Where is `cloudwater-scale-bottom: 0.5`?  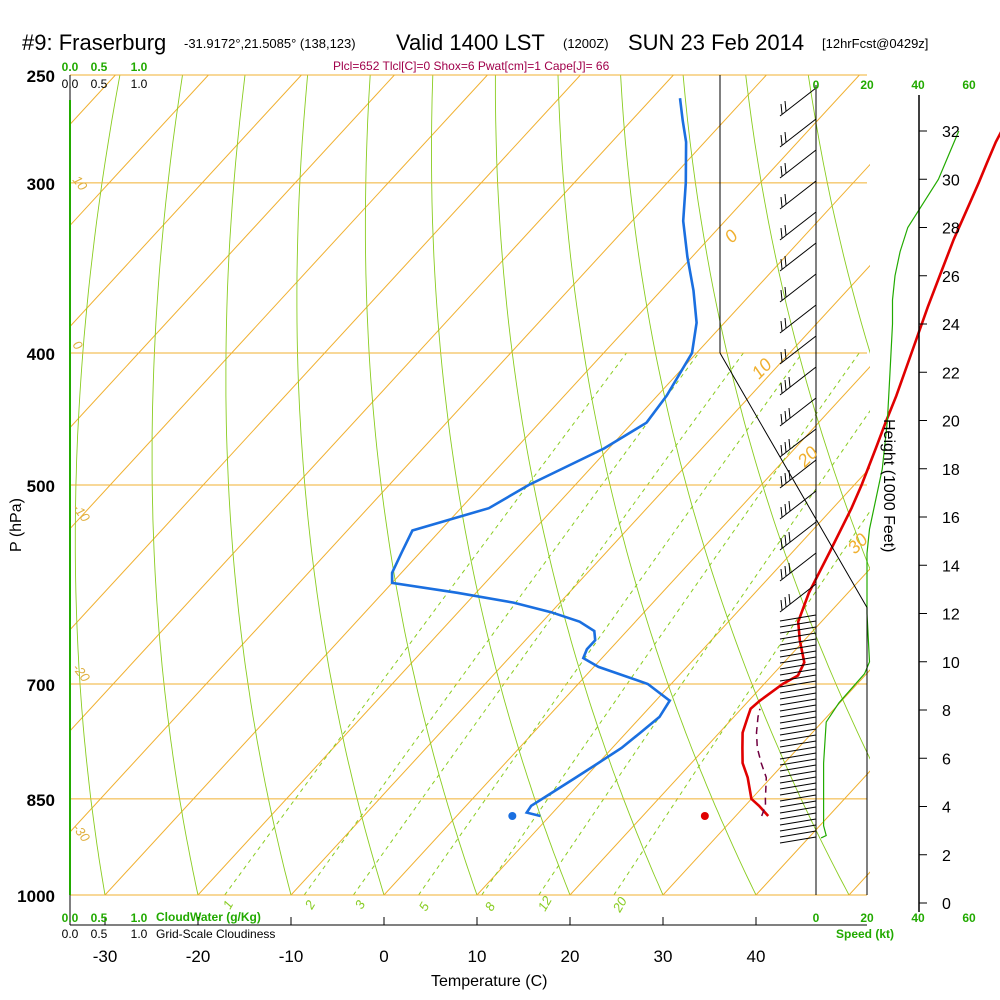 cloudwater-scale-bottom: 0.5 is located at coordinates (99, 918).